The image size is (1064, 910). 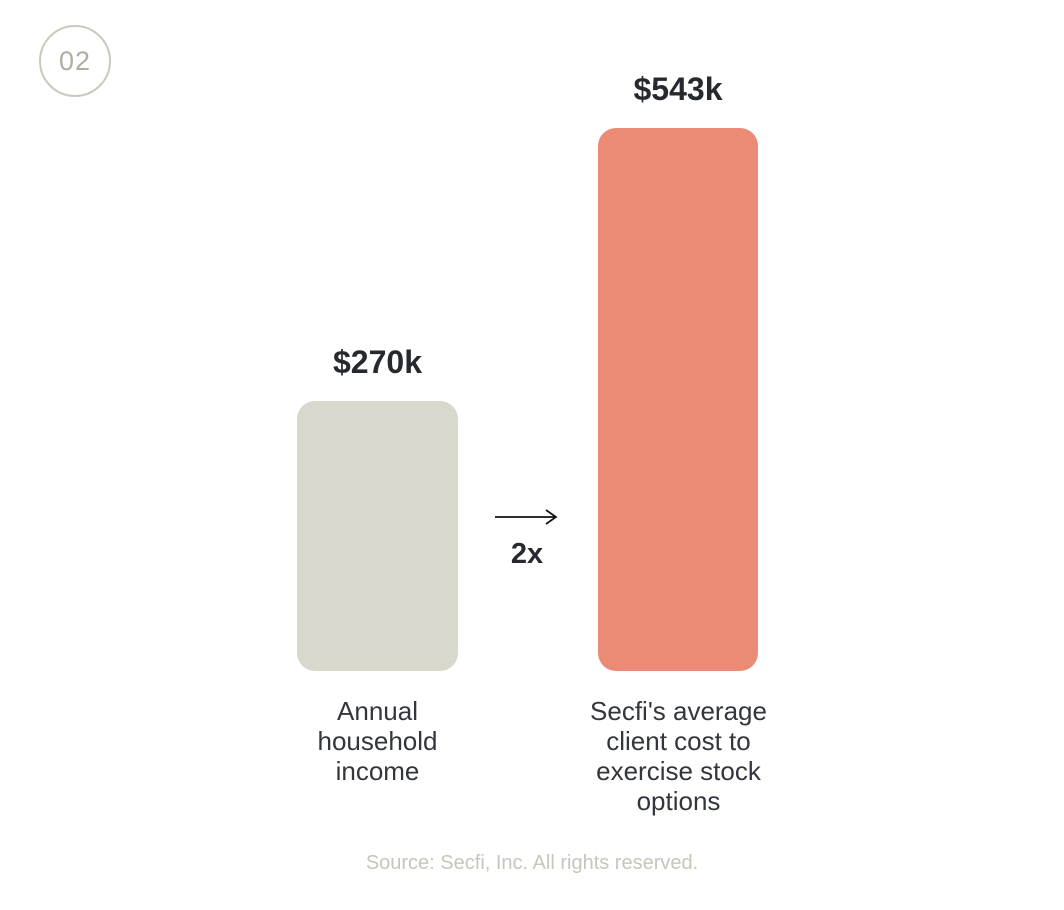 I want to click on source-attribution: Source: Secfi, Inc. All rights reserved., so click(x=532, y=863).